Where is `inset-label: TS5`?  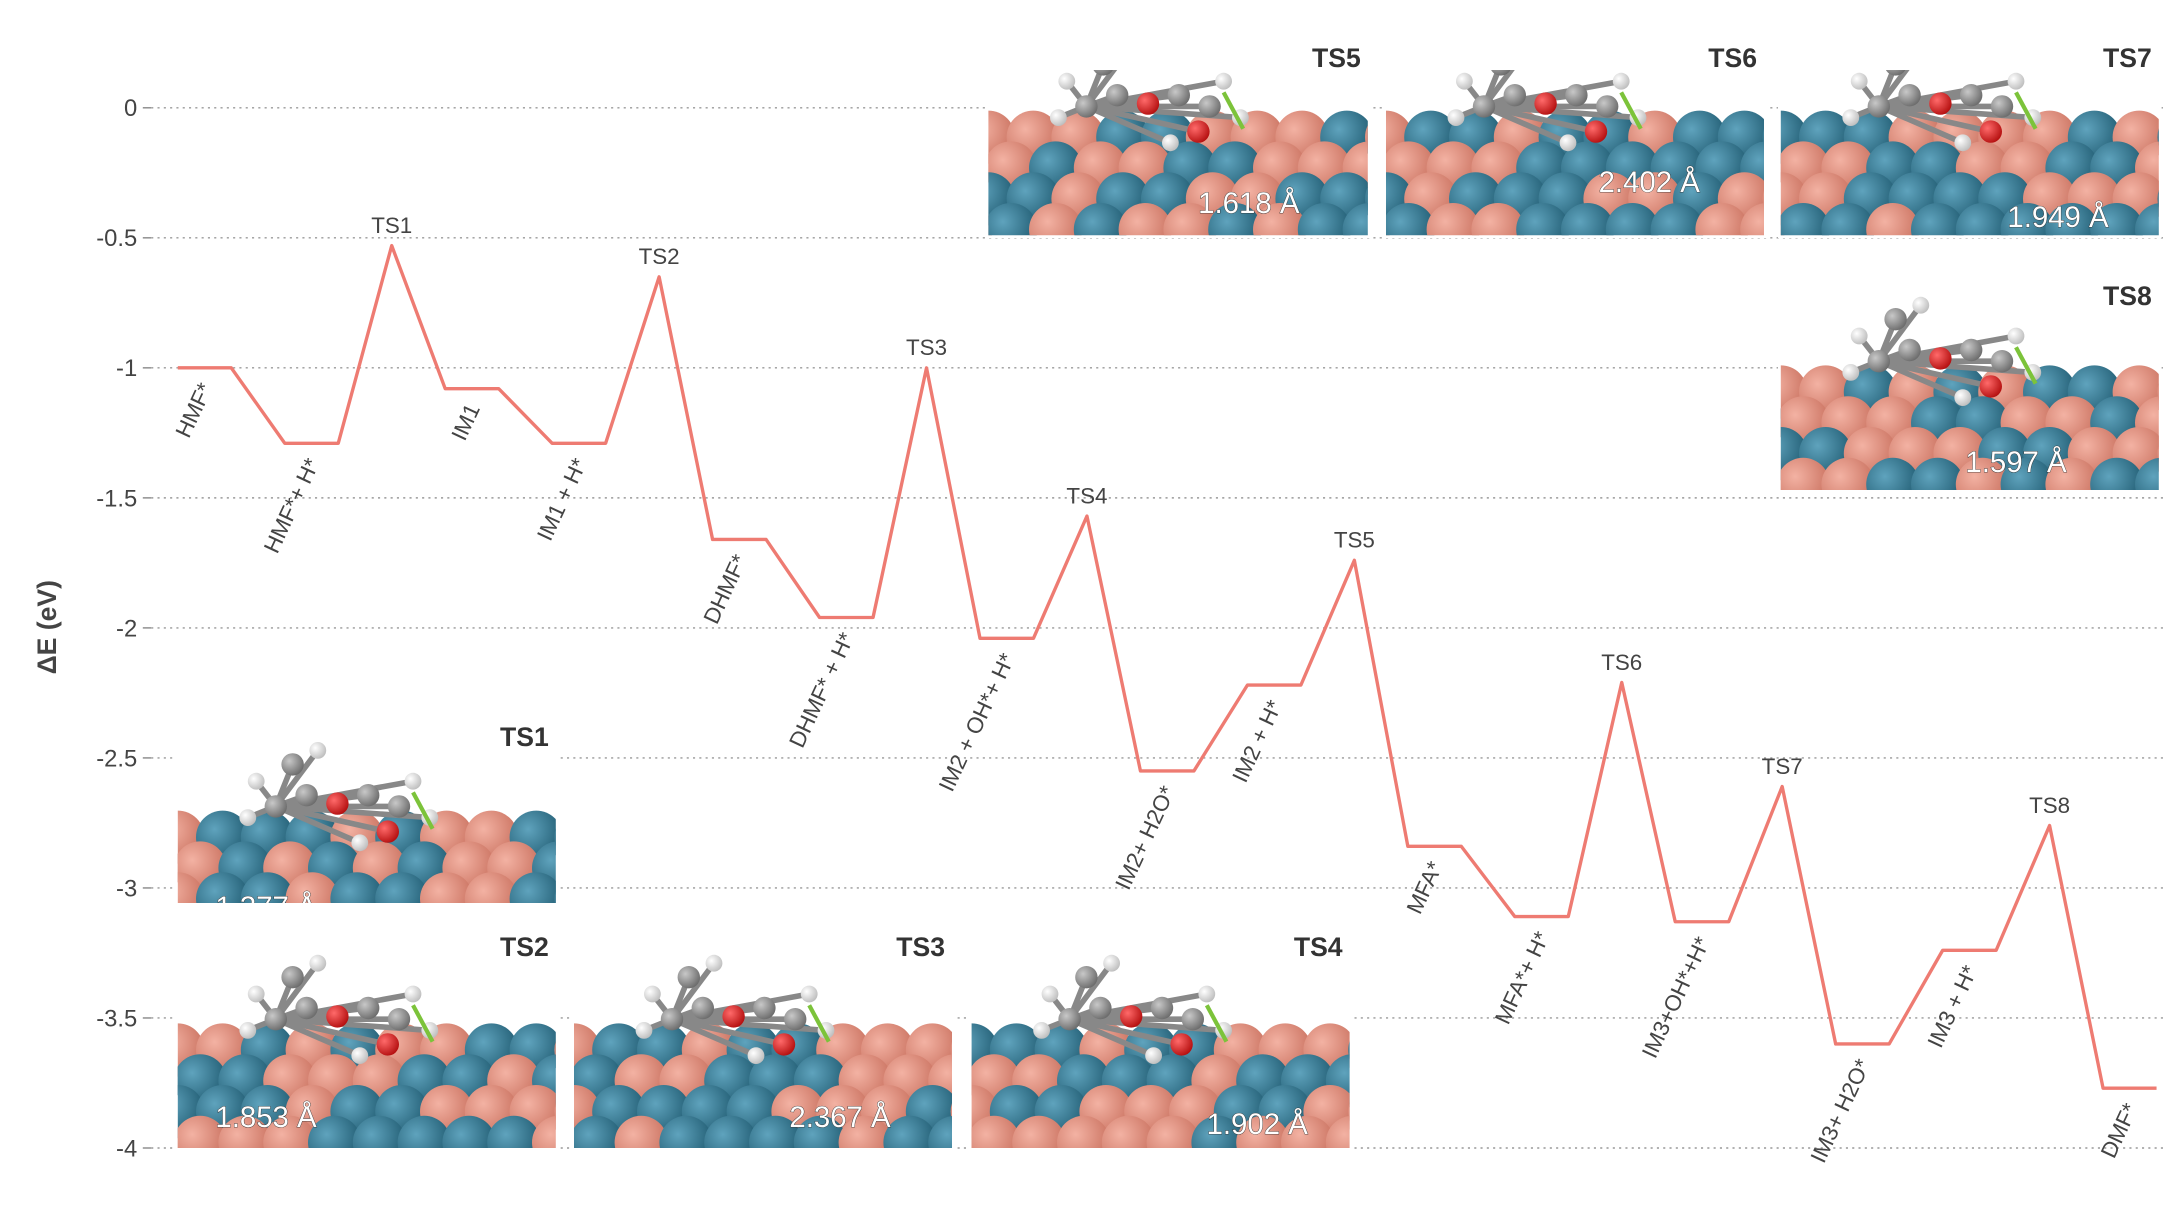 inset-label: TS5 is located at coordinates (1336, 58).